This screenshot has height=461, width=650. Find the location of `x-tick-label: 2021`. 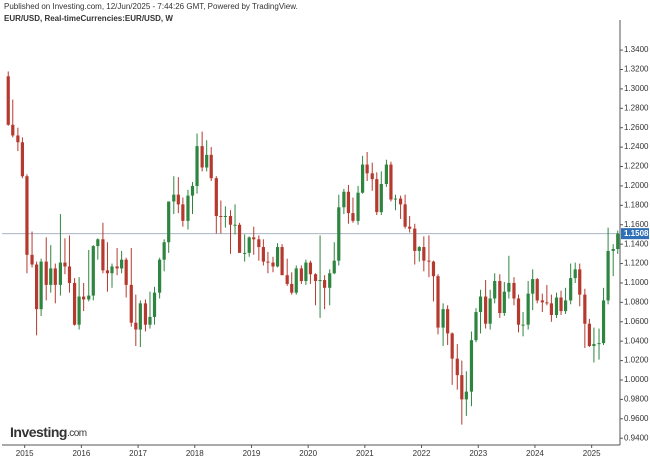

x-tick-label: 2021 is located at coordinates (365, 453).